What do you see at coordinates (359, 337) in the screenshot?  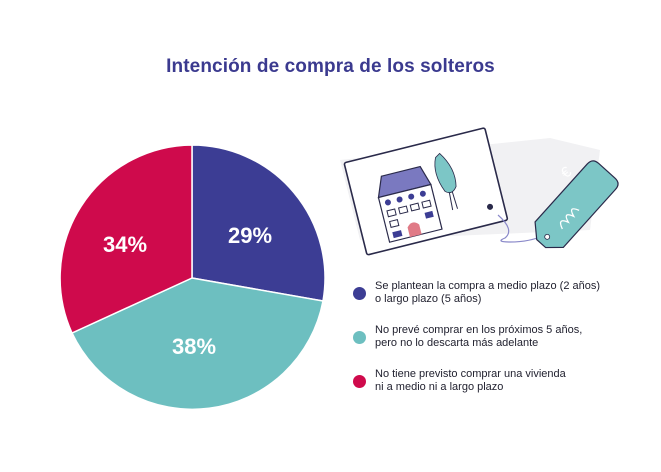 I see `legend-dot-teal` at bounding box center [359, 337].